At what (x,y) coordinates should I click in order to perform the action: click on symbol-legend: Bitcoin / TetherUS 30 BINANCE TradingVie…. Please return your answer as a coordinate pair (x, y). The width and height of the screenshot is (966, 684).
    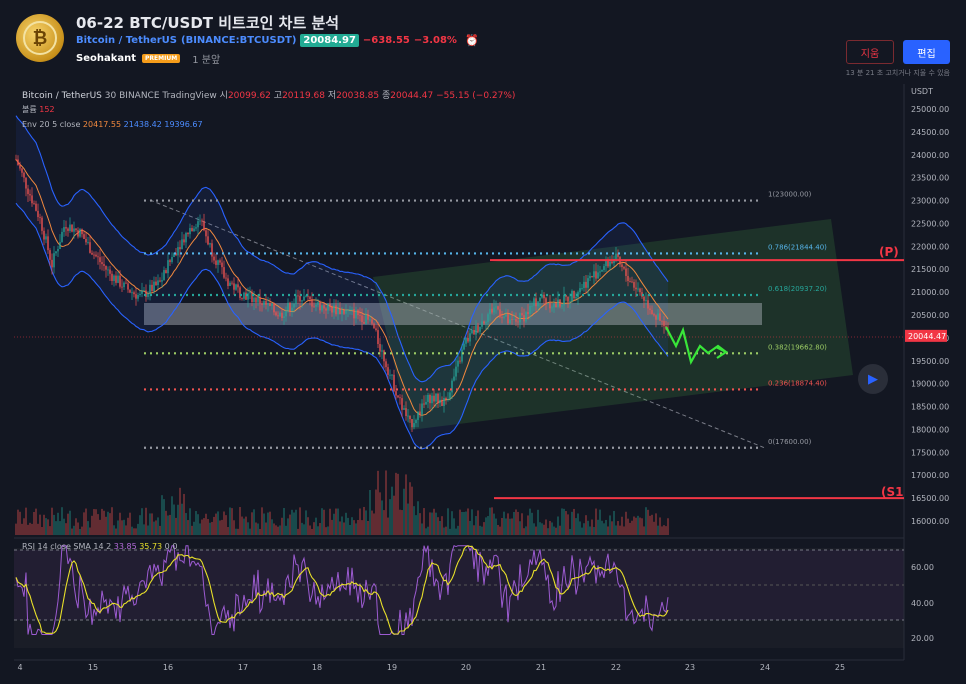
    Looking at the image, I should click on (268, 94).